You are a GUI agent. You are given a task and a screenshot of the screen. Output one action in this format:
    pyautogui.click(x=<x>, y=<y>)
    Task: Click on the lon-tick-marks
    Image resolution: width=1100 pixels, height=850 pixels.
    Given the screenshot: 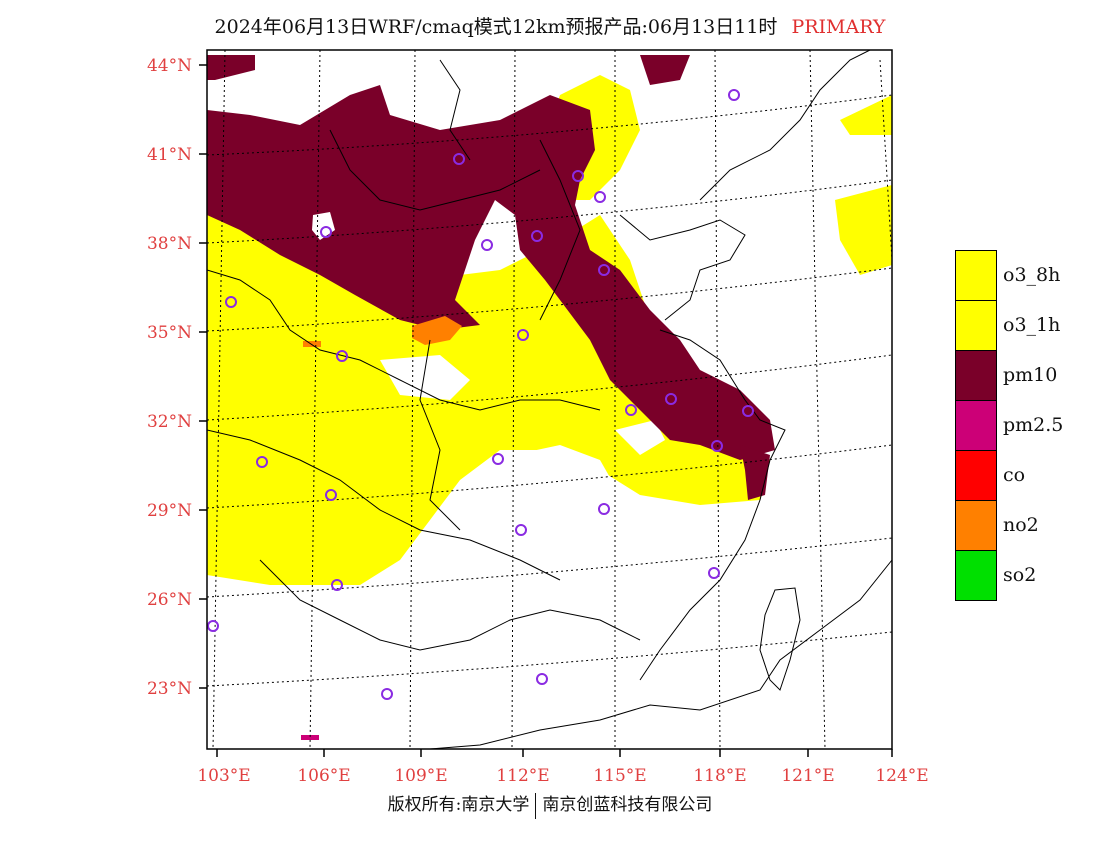 What is the action you would take?
    pyautogui.click(x=554, y=753)
    